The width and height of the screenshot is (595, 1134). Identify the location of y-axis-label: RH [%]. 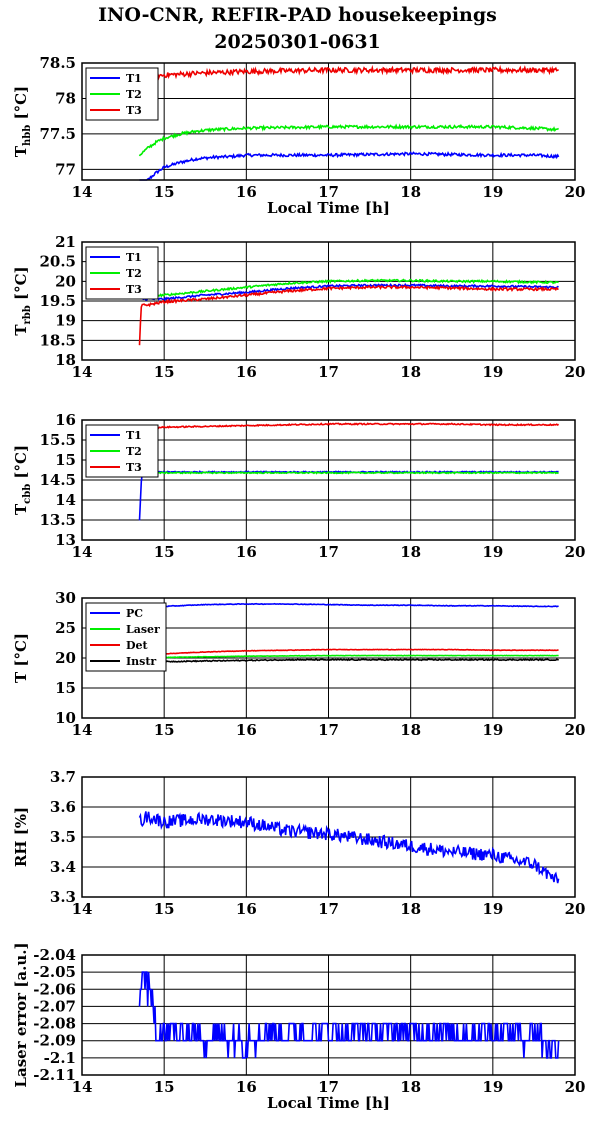
(21, 837).